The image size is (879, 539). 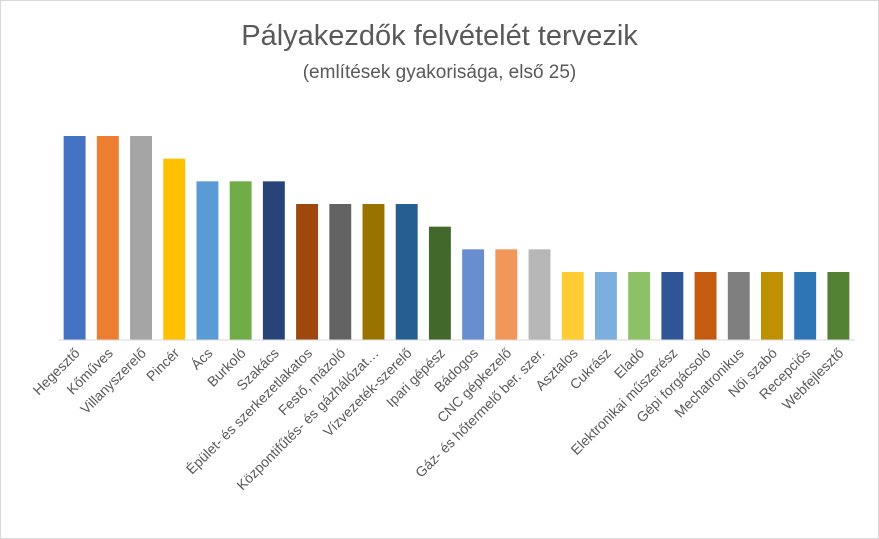 What do you see at coordinates (439, 72) in the screenshot?
I see `chart-subtitle: (említések gyakorisága, első 25)` at bounding box center [439, 72].